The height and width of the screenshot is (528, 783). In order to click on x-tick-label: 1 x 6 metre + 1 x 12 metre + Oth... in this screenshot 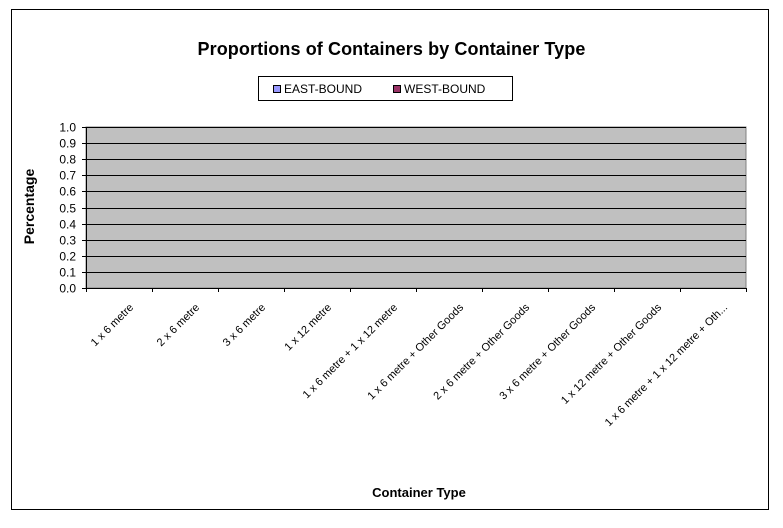, I will do `click(666, 365)`.